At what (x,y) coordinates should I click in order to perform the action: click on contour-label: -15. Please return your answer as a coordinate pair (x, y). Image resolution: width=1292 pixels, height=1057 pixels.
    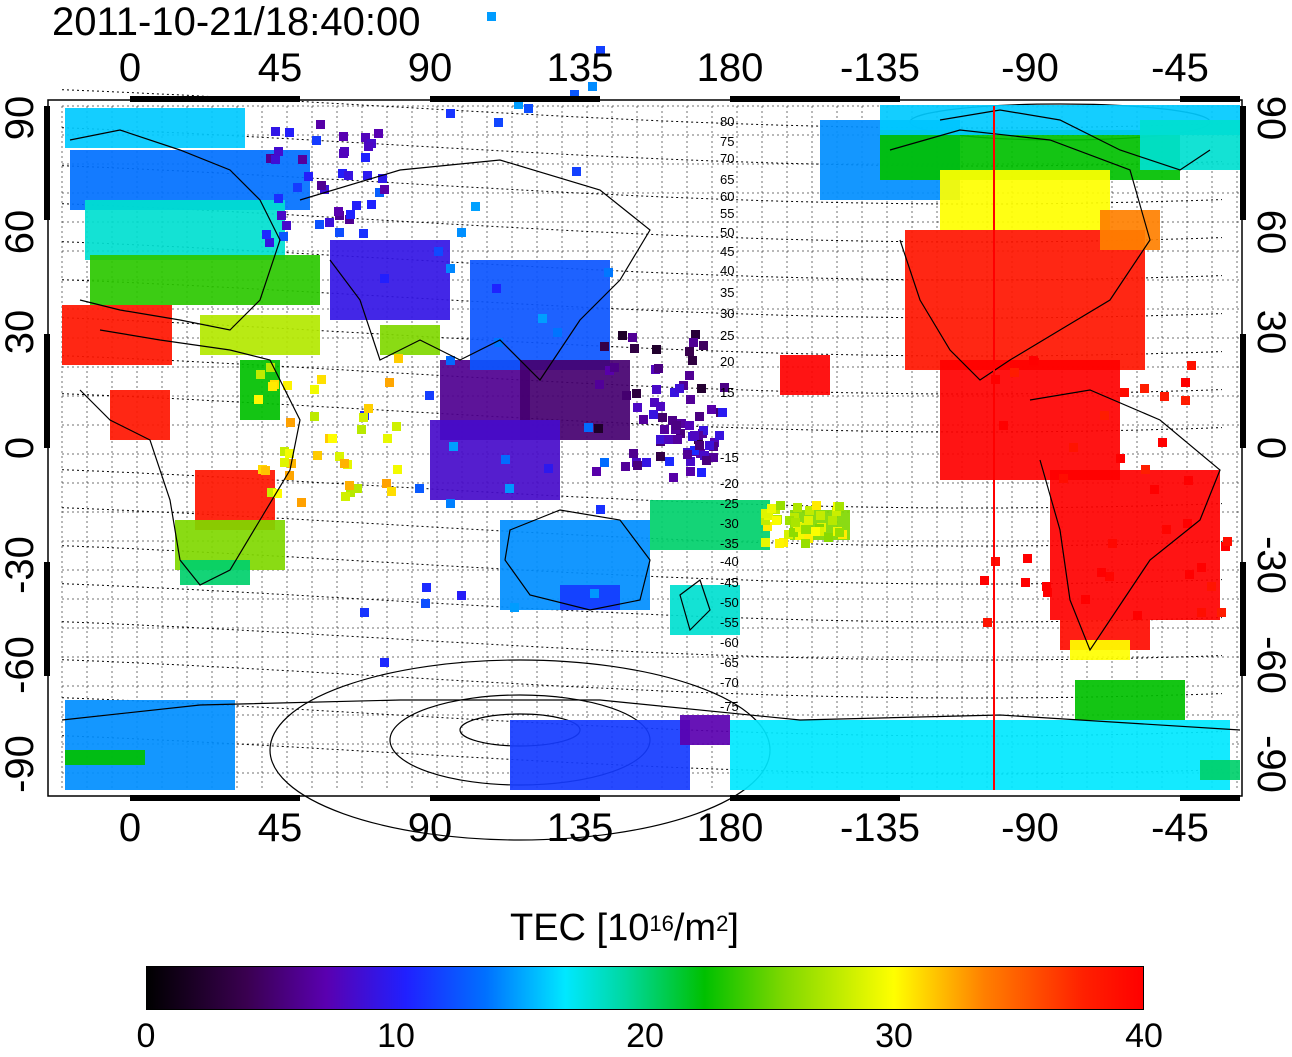
    Looking at the image, I should click on (729, 457).